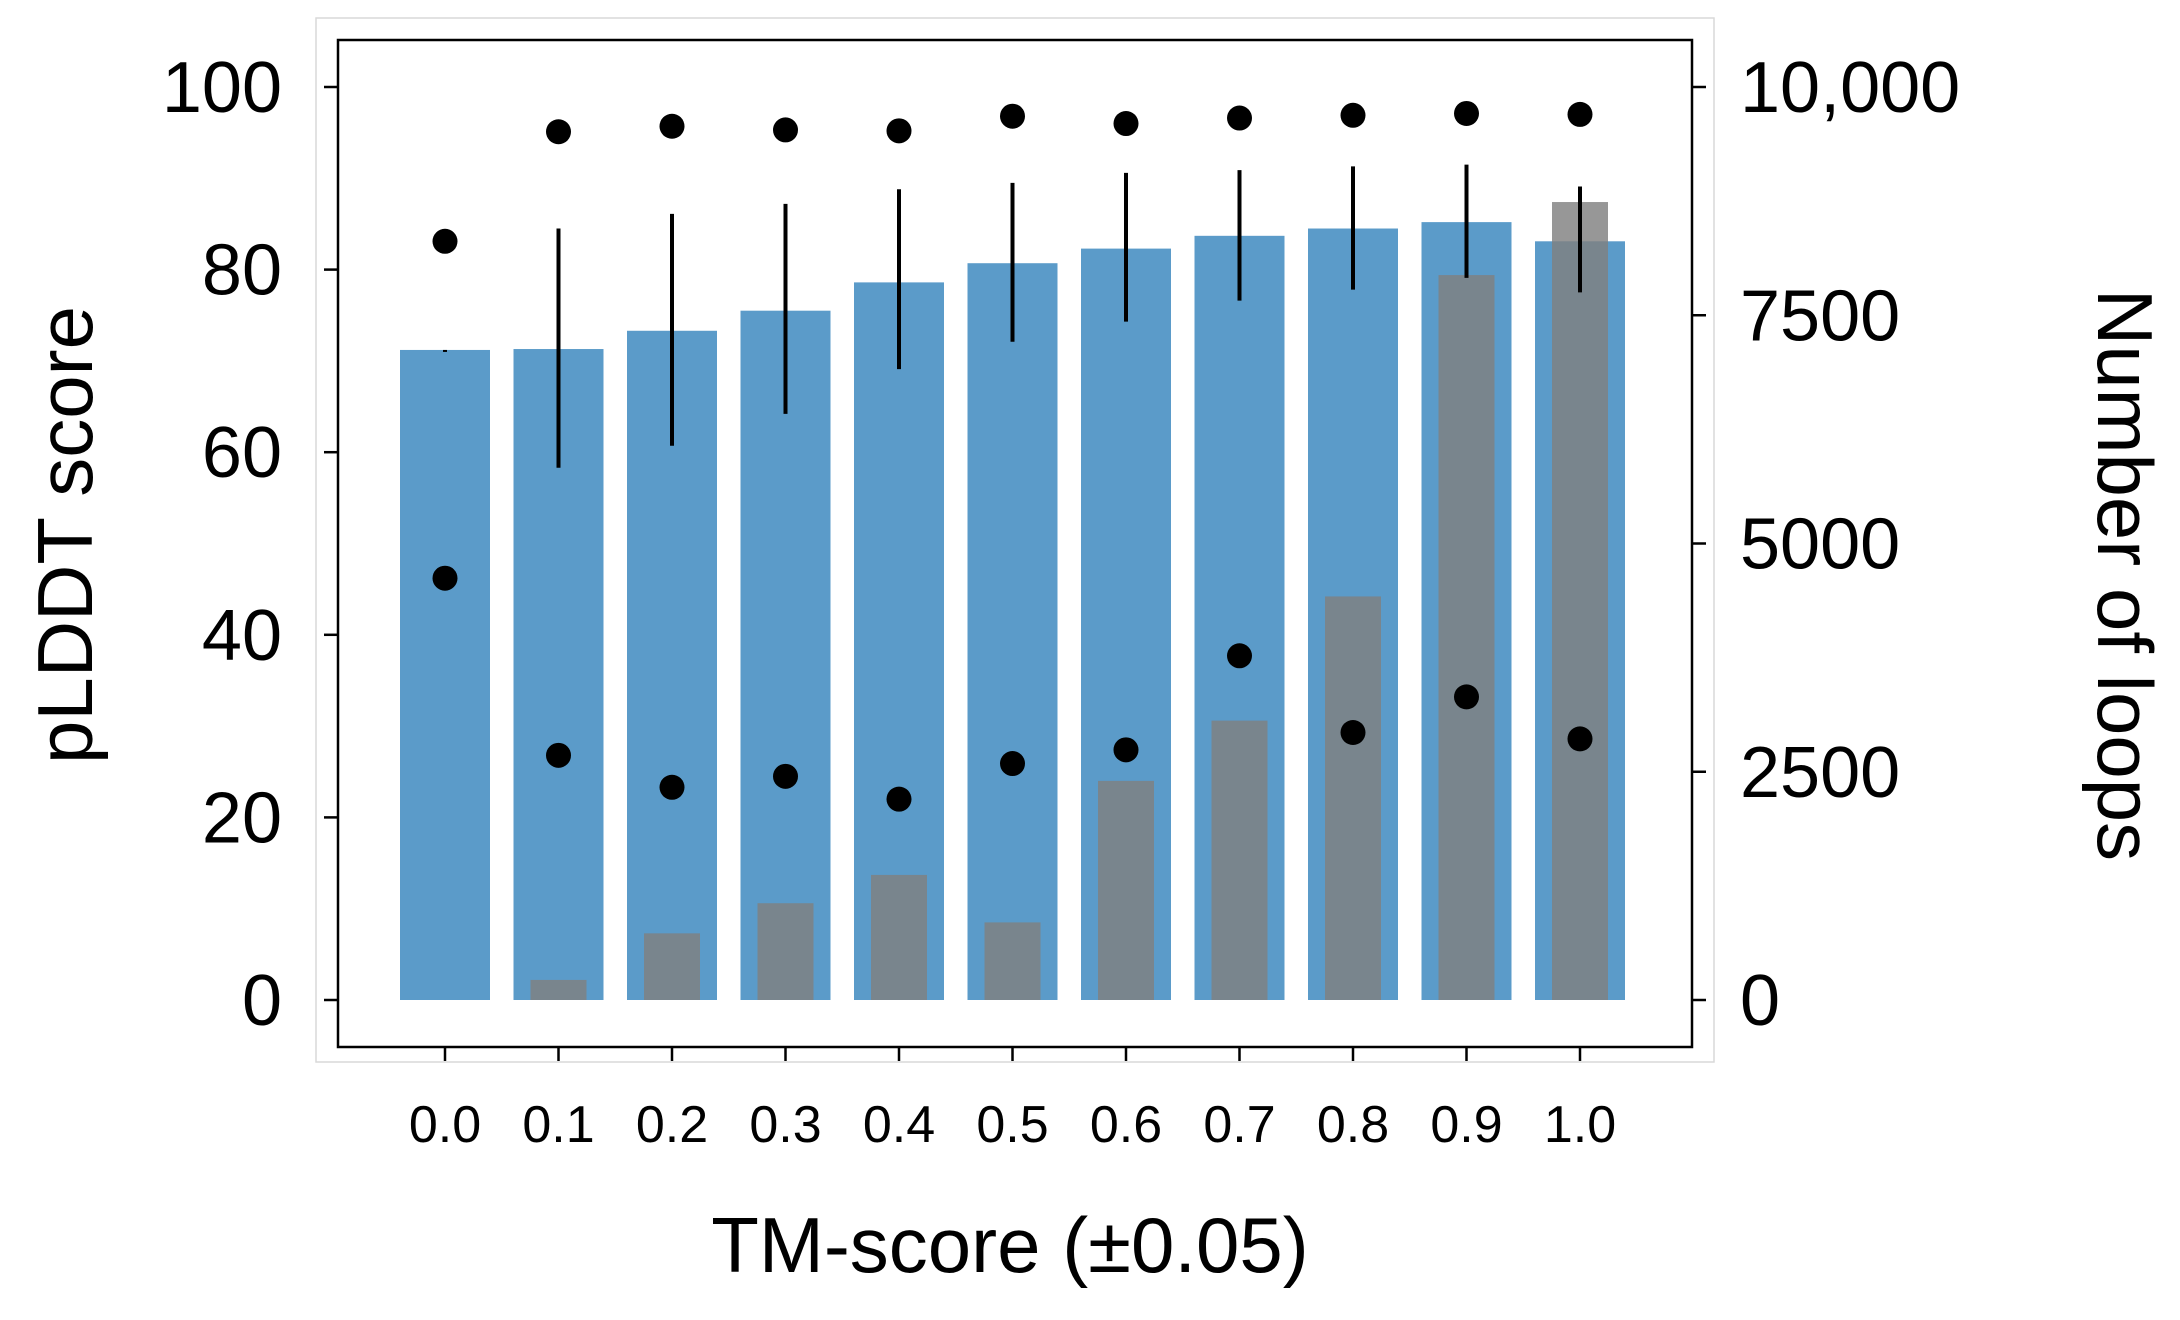  I want to click on bar-pldd-0.0, so click(445, 675).